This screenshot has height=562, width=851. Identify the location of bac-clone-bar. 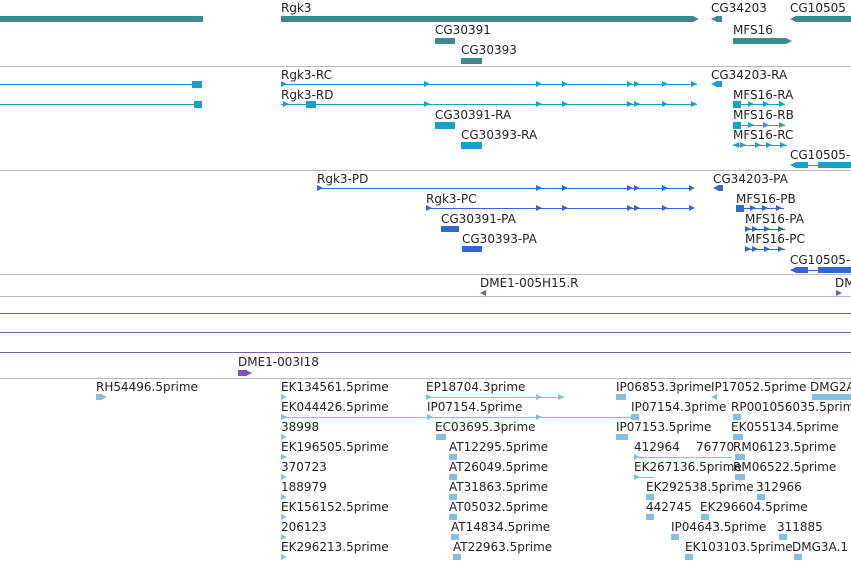
(242, 373).